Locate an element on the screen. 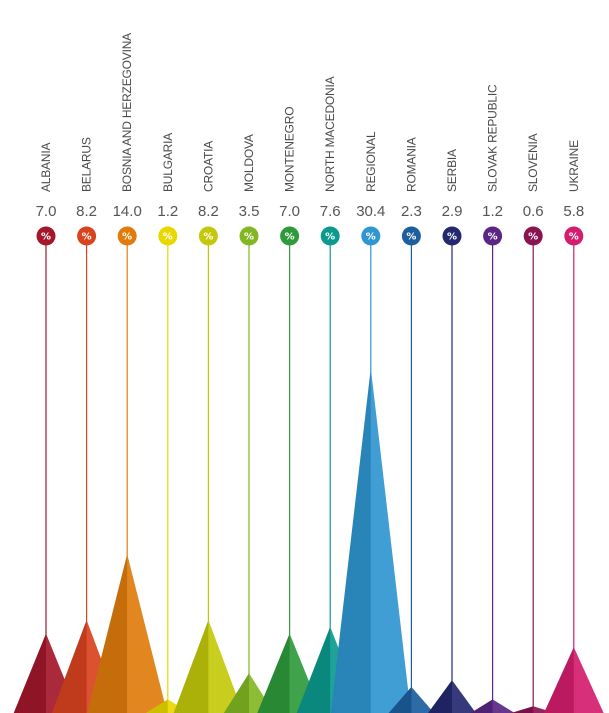 Image resolution: width=609 pixels, height=713 pixels. category-label-montenegro: MONTENEGRO is located at coordinates (290, 149).